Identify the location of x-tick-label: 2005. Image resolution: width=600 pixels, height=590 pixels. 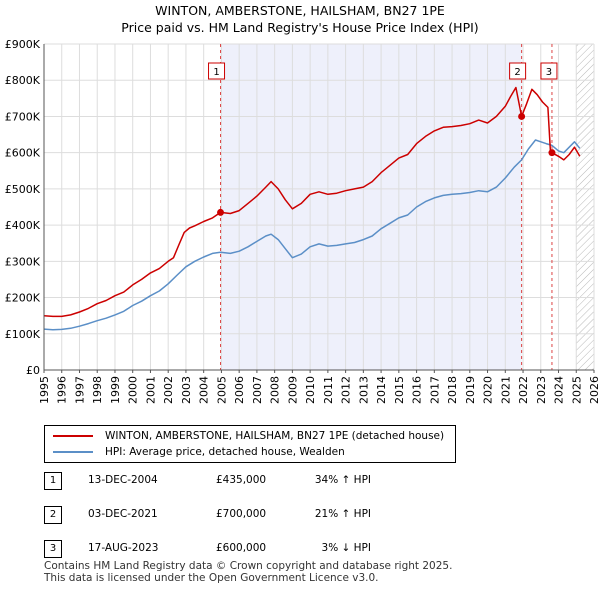
(221, 390).